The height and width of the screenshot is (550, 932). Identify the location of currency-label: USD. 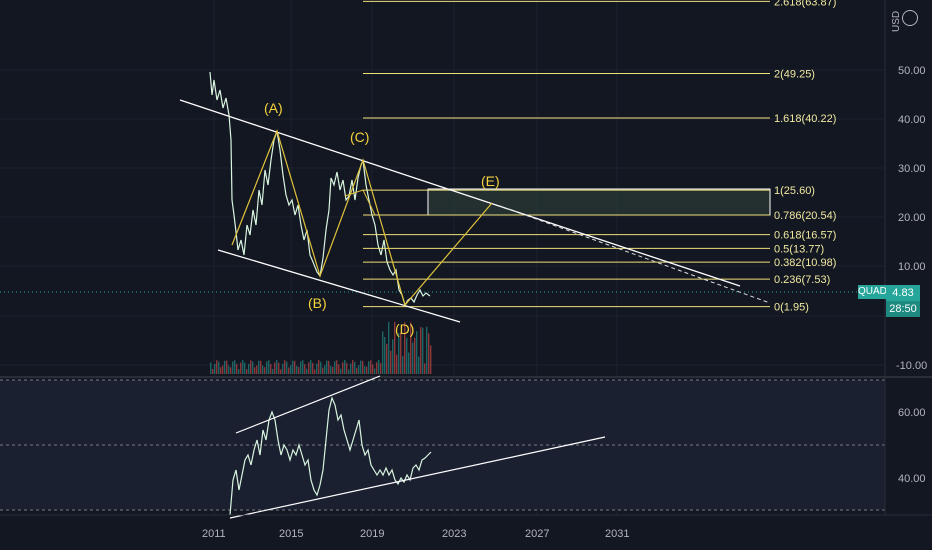
(896, 21).